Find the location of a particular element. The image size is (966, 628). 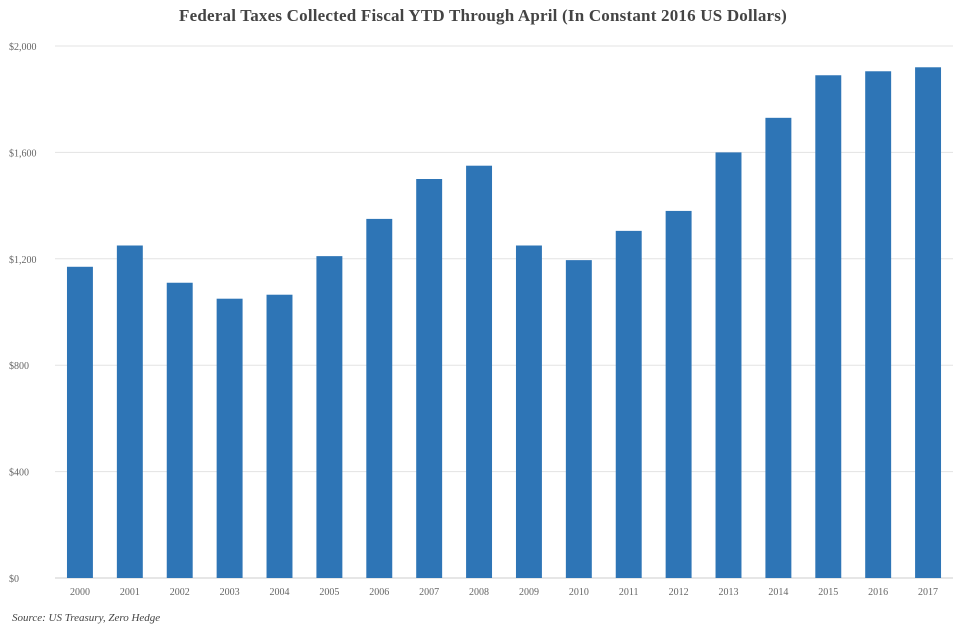

source-note: Source: US Treasury, Zero Hedge is located at coordinates (86, 618).